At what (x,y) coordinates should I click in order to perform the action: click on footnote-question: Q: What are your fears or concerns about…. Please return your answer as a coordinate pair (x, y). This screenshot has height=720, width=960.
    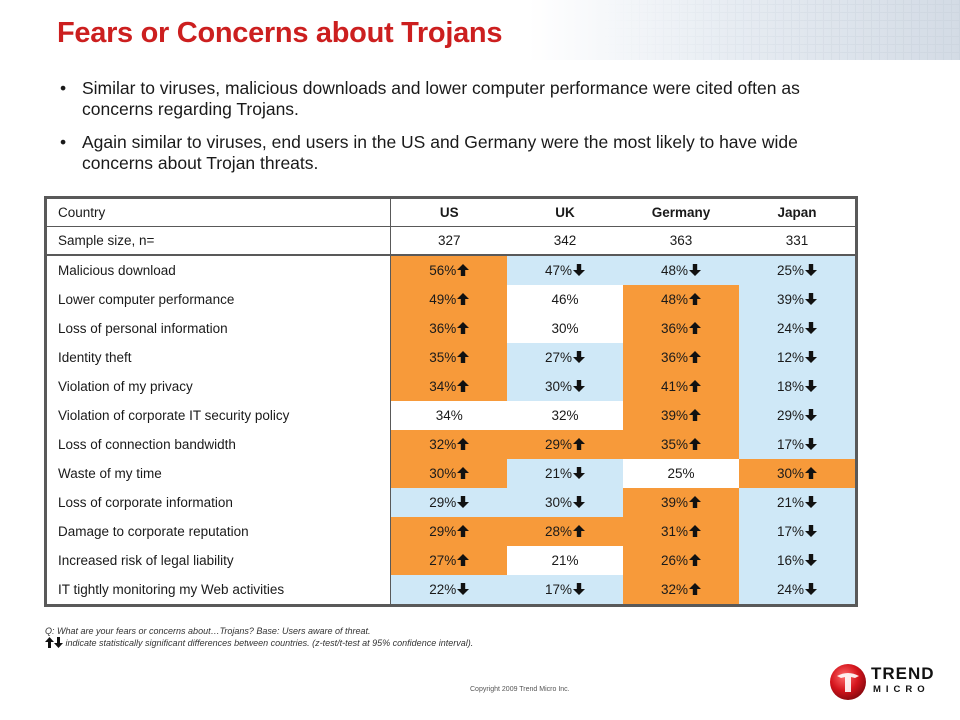
    Looking at the image, I should click on (208, 631).